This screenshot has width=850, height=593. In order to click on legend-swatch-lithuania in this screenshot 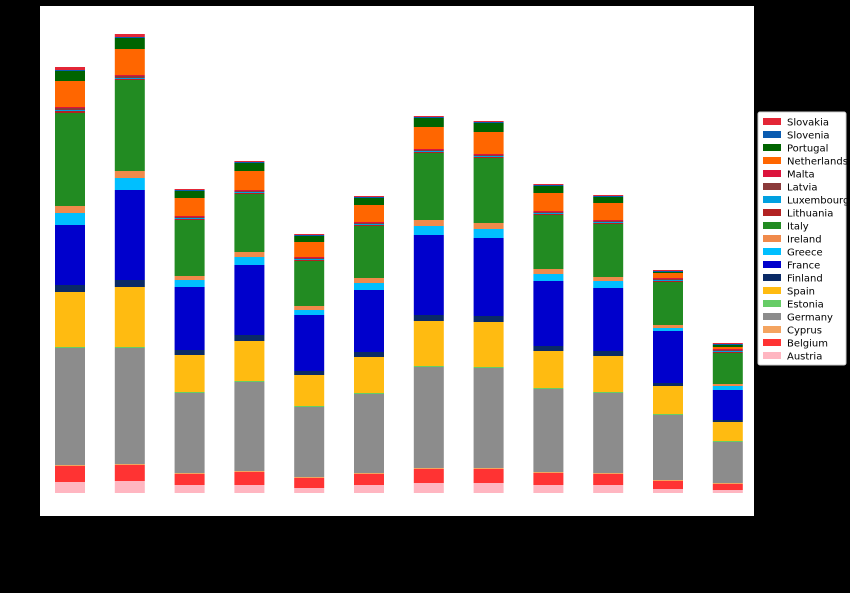, I will do `click(772, 212)`.